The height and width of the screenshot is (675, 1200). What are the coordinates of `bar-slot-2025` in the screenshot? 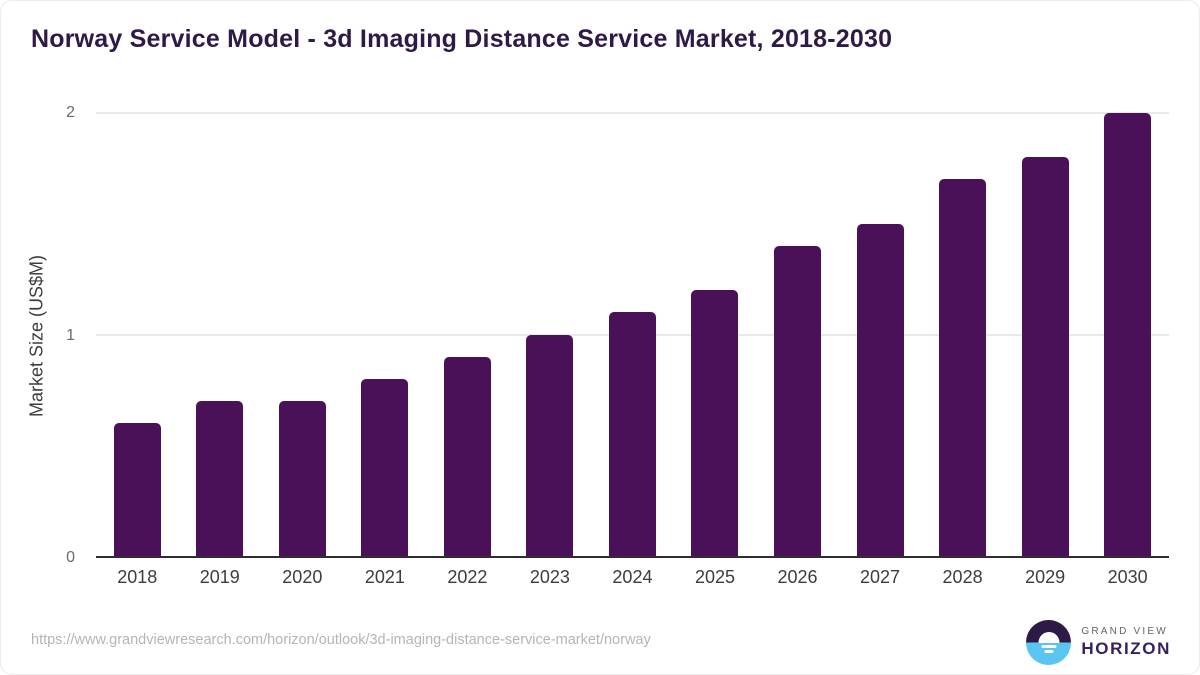 It's located at (715, 334).